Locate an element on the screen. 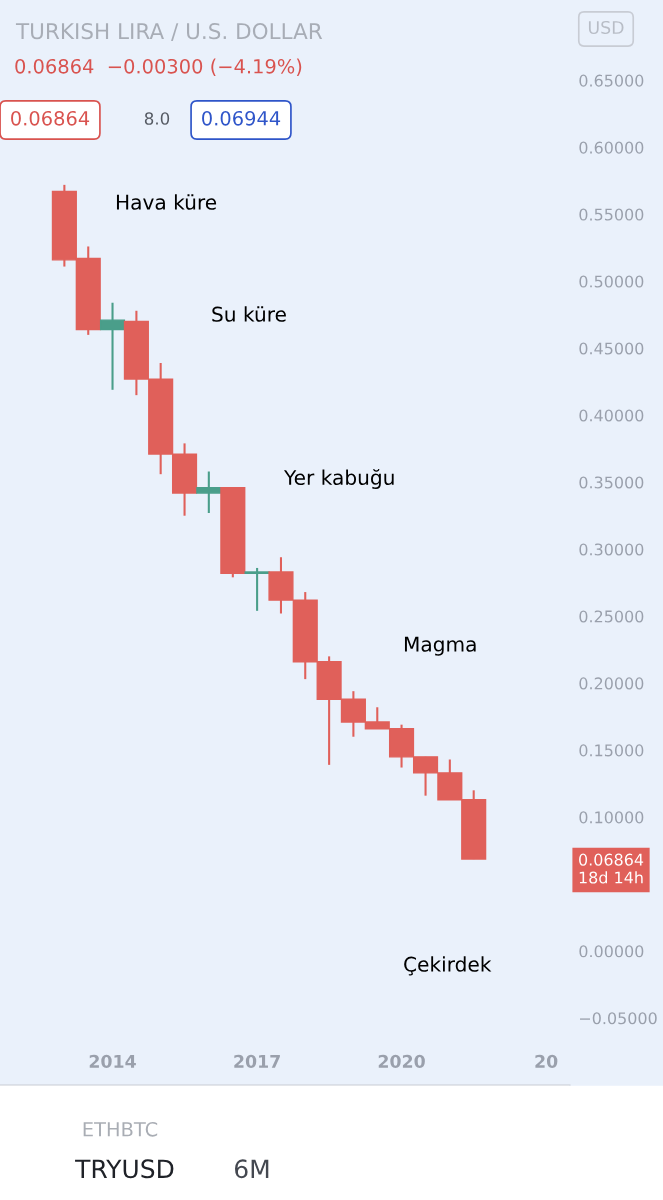 The image size is (663, 1200). y-tick-label: 0.15000 is located at coordinates (611, 750).